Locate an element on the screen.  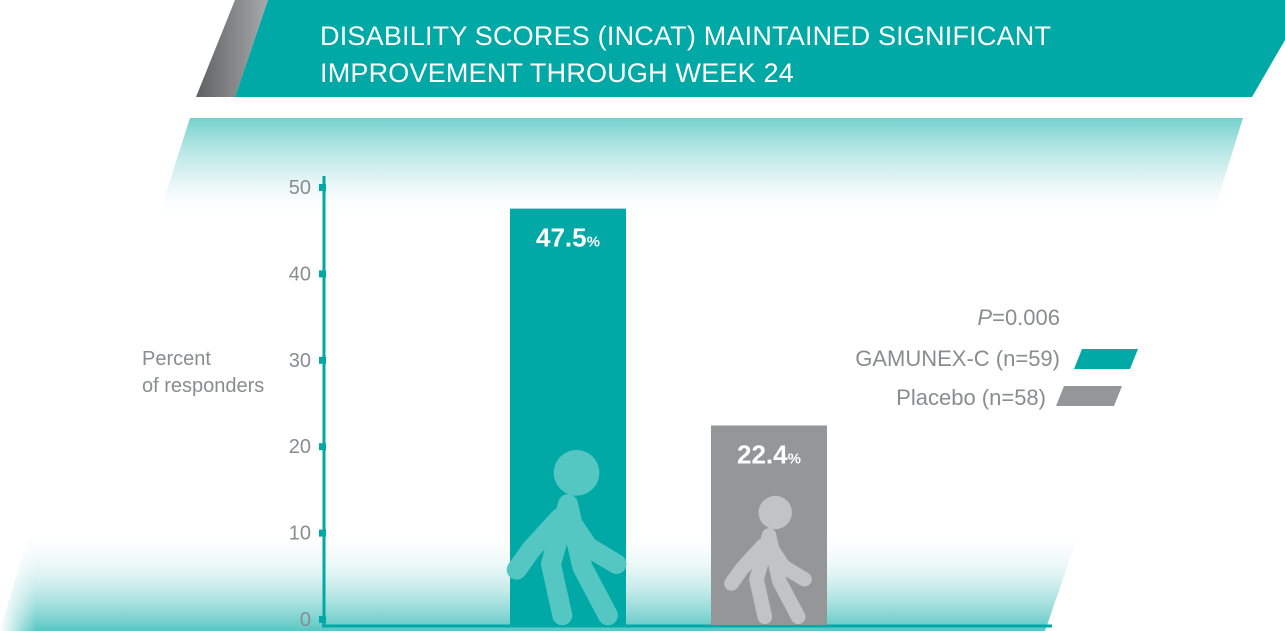
y-tick-label: 50 is located at coordinates (300, 188).